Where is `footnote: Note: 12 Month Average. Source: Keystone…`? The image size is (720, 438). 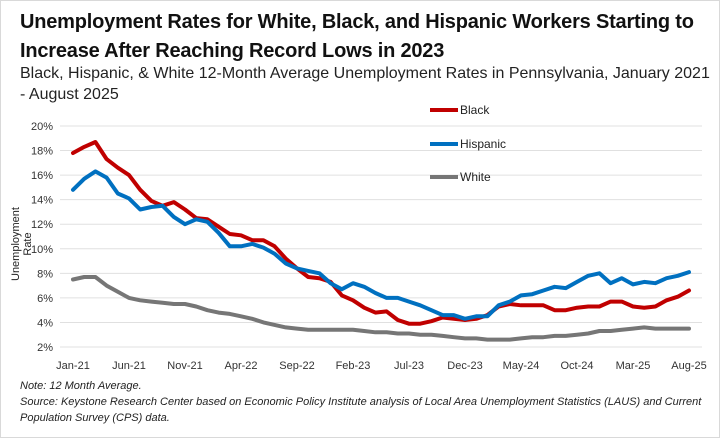
footnote: Note: 12 Month Average. Source: Keystone… is located at coordinates (365, 402).